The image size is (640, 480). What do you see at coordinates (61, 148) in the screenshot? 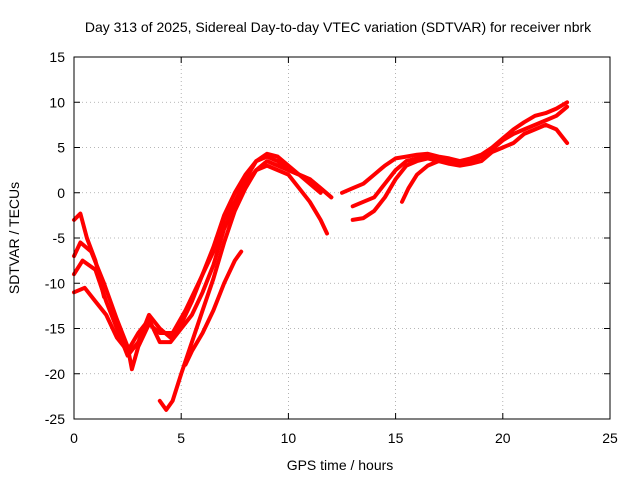
I see `y-tick-label: 5` at bounding box center [61, 148].